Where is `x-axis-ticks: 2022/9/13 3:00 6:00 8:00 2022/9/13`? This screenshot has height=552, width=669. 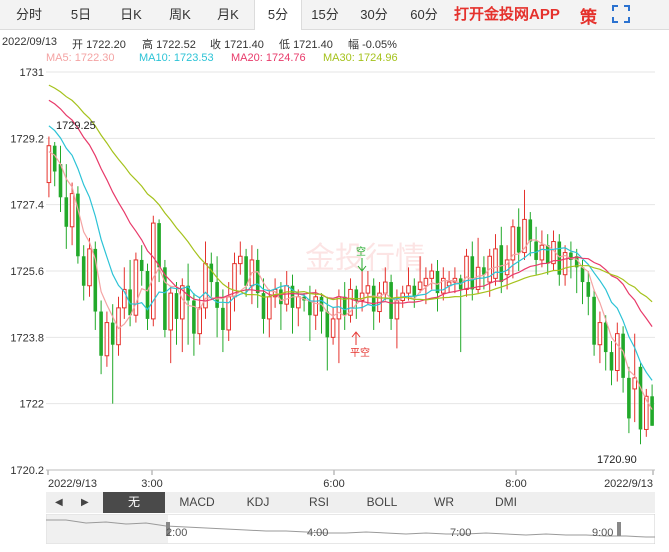
x-axis-ticks: 2022/9/13 3:00 6:00 8:00 2022/9/13 is located at coordinates (350, 479).